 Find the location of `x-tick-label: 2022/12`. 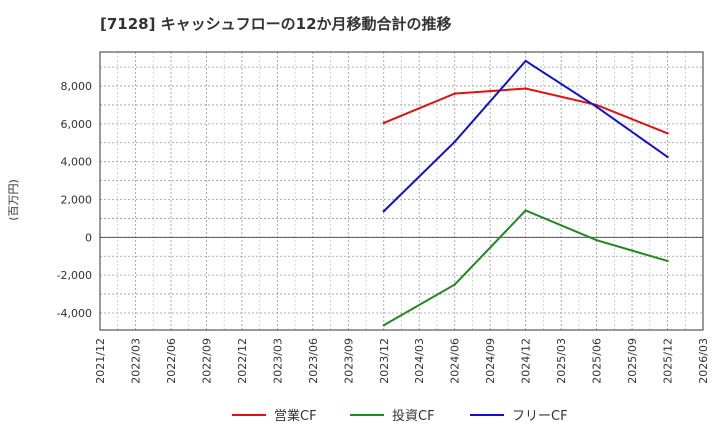

x-tick-label: 2022/12 is located at coordinates (242, 361).